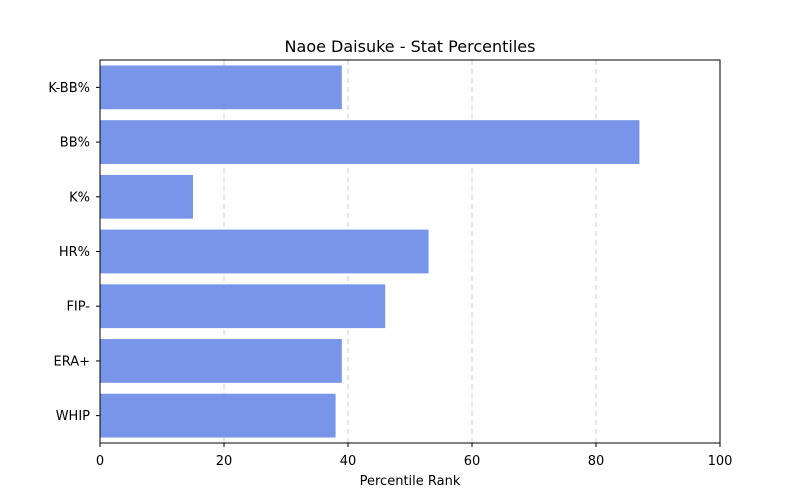 Image resolution: width=800 pixels, height=500 pixels. What do you see at coordinates (75, 143) in the screenshot?
I see `y-tick-label-1: BB%` at bounding box center [75, 143].